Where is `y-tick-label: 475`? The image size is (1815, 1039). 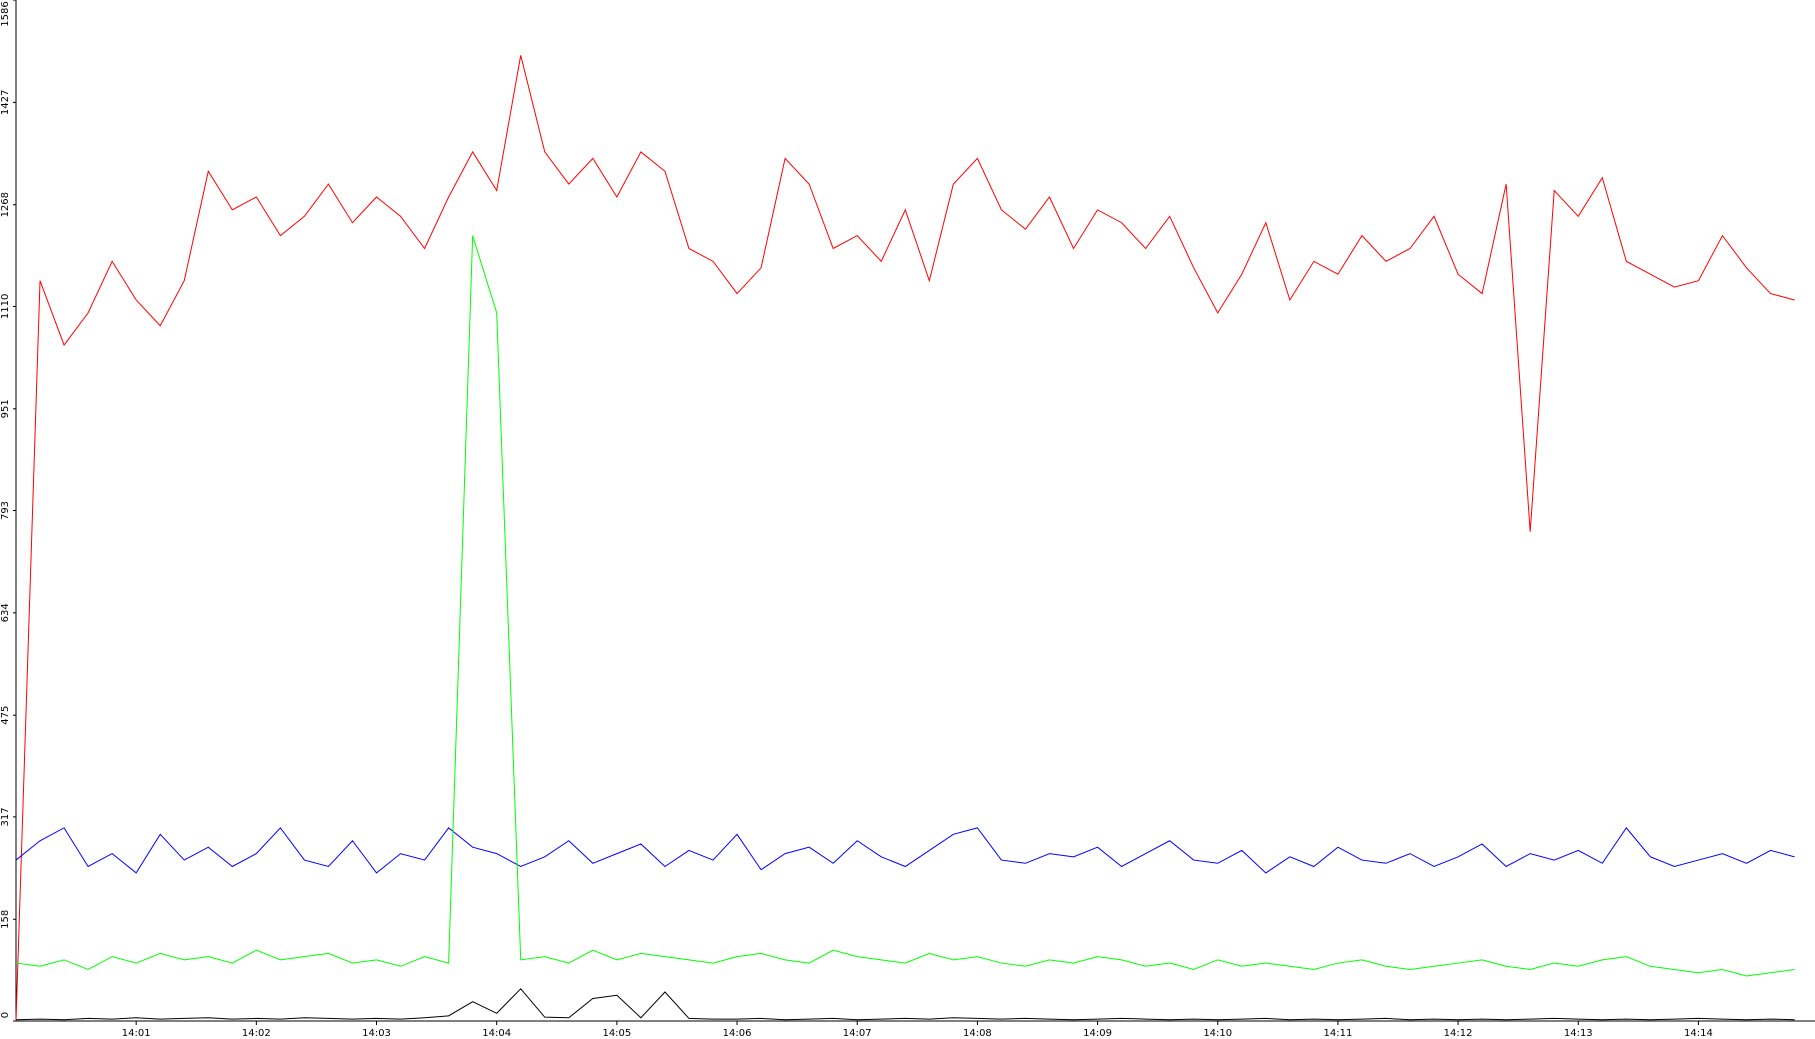
y-tick-label: 475 is located at coordinates (5, 715).